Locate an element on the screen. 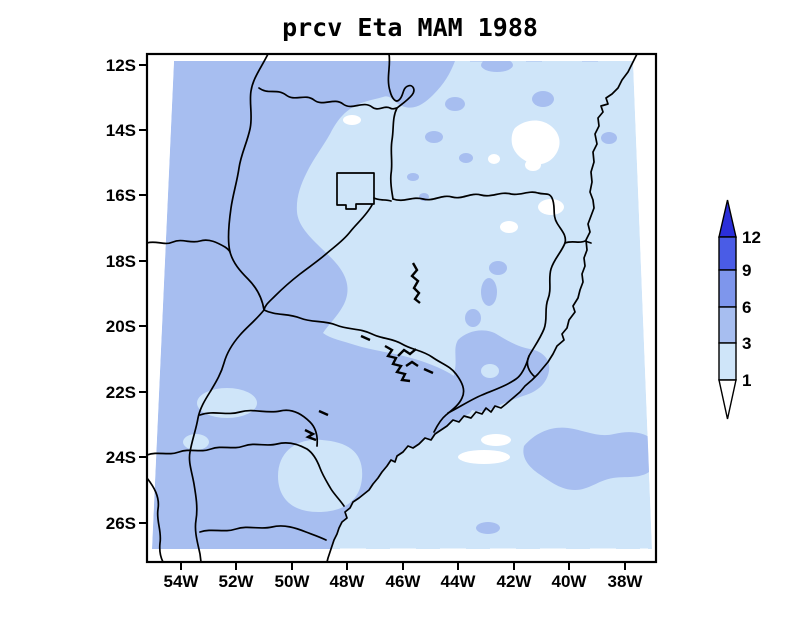 The height and width of the screenshot is (618, 800). river-wiggle-north is located at coordinates (328, 98).